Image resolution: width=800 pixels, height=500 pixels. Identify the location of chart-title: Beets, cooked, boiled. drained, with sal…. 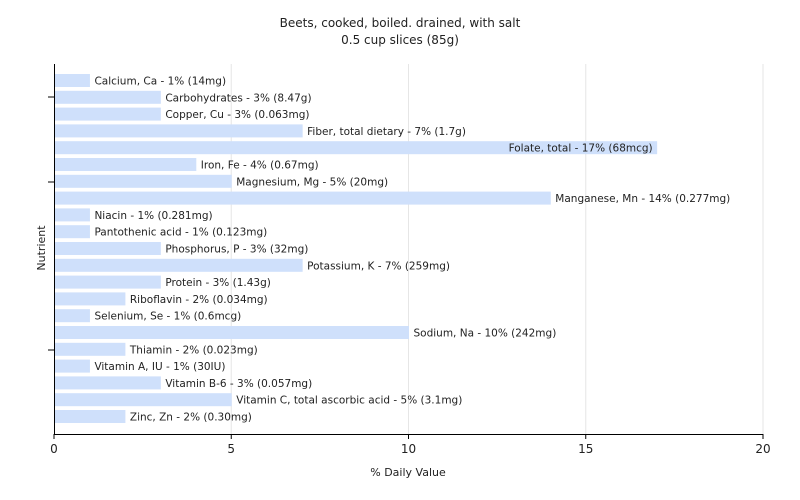
(400, 23).